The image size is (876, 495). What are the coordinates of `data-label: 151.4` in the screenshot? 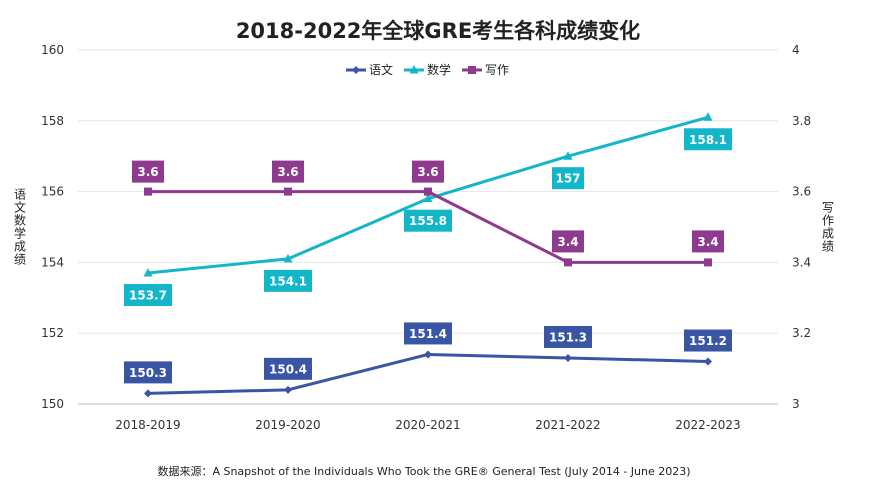 It's located at (428, 333).